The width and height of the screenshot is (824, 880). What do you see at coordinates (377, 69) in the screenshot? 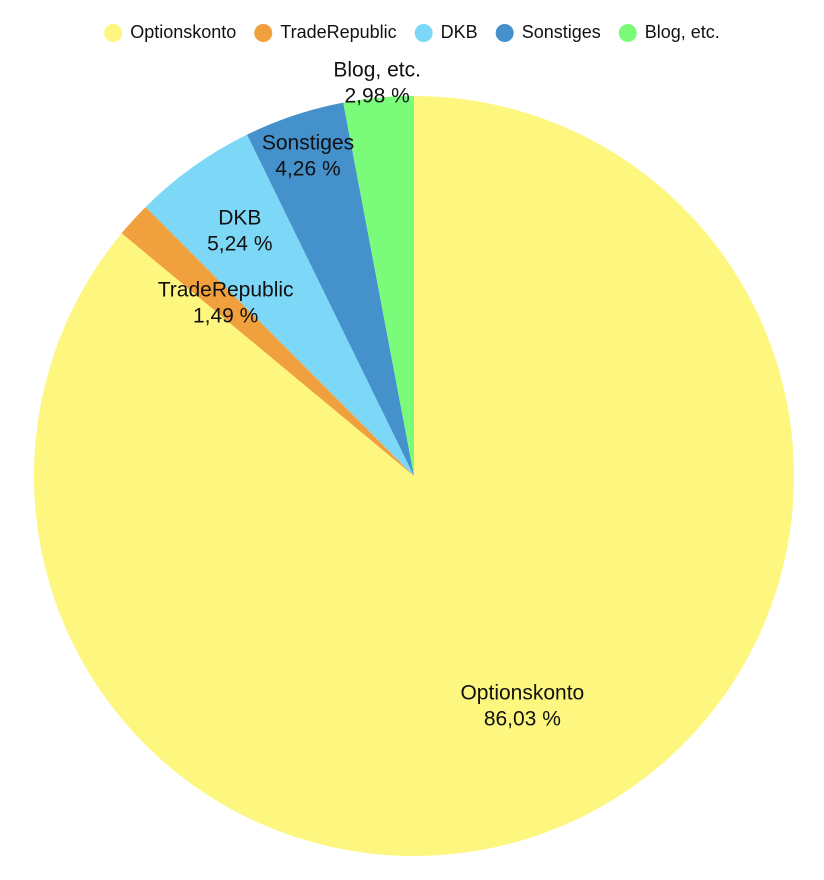
I see `slice-label: Blog, etc.` at bounding box center [377, 69].